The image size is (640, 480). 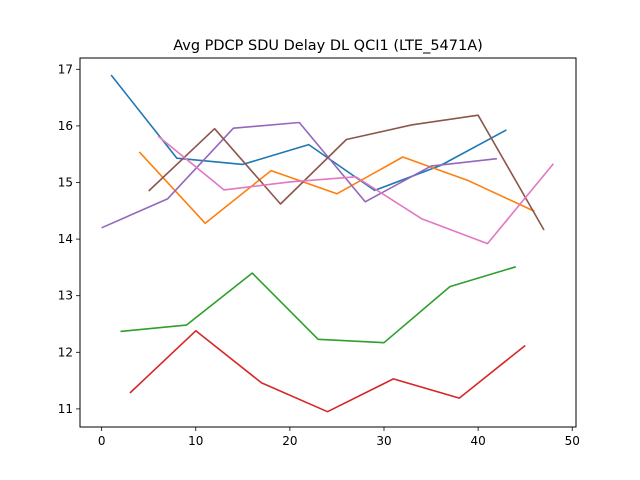 I want to click on y-tick-label: 13, so click(x=65, y=296).